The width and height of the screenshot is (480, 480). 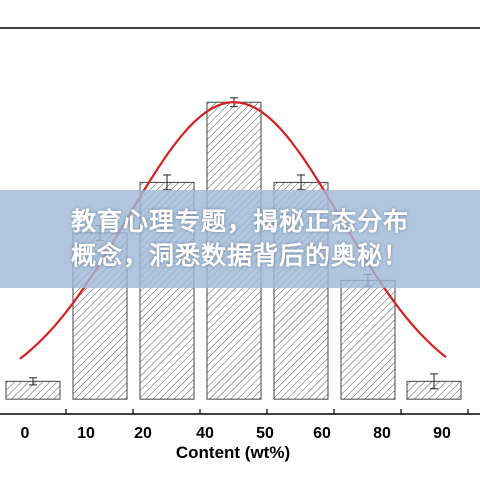 What do you see at coordinates (233, 452) in the screenshot?
I see `x-axis-label: Content (wt%)` at bounding box center [233, 452].